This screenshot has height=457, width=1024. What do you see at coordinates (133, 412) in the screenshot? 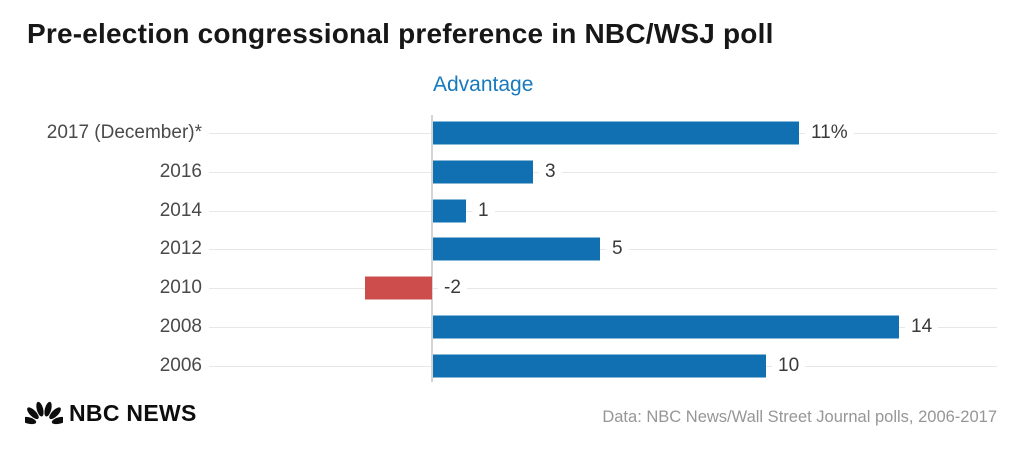
I see `nbc-news-wordmark: NBC NEWS` at bounding box center [133, 412].